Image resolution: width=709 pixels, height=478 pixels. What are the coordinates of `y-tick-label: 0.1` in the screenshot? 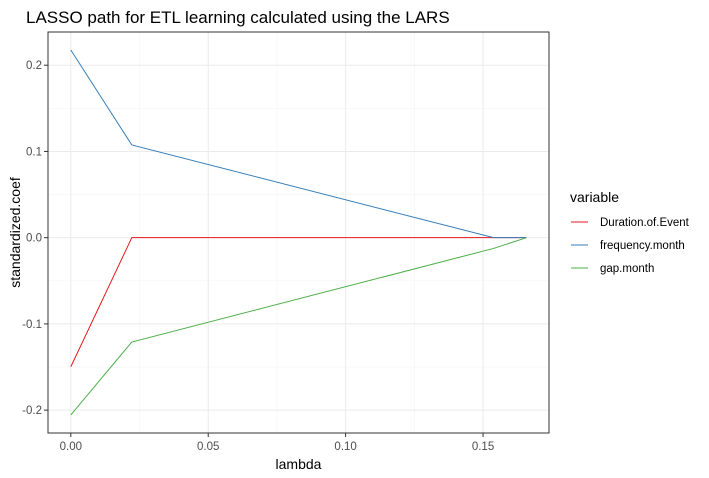 It's located at (34, 152).